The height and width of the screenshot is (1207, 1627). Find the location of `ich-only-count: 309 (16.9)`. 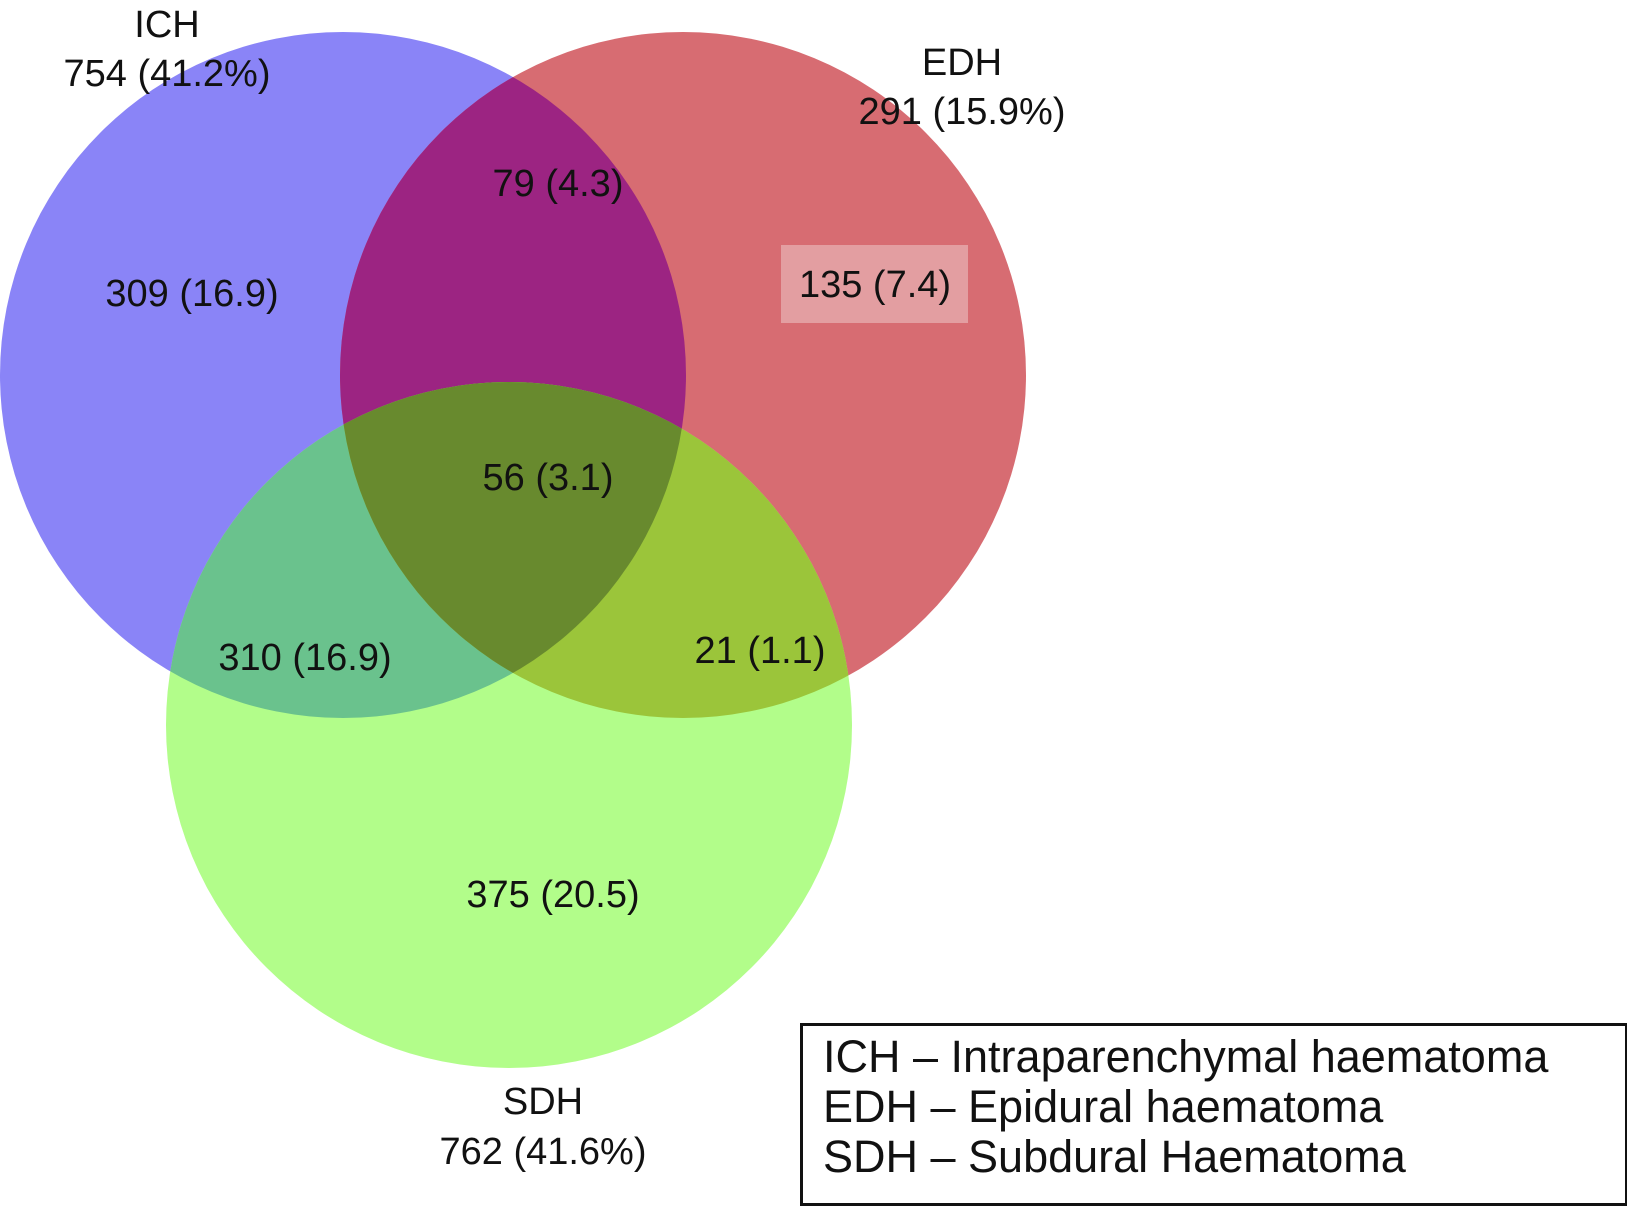

ich-only-count: 309 (16.9) is located at coordinates (191, 294).